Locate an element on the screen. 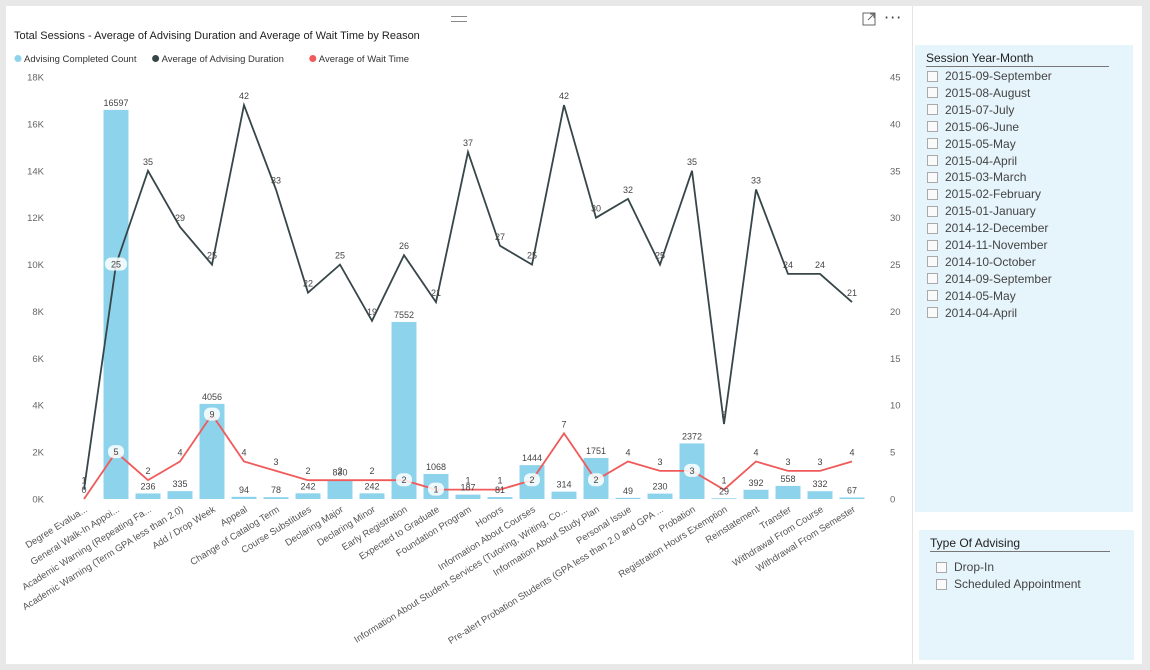 The image size is (1150, 670). slicer-item: Scheduled Appointment is located at coordinates (1008, 584).